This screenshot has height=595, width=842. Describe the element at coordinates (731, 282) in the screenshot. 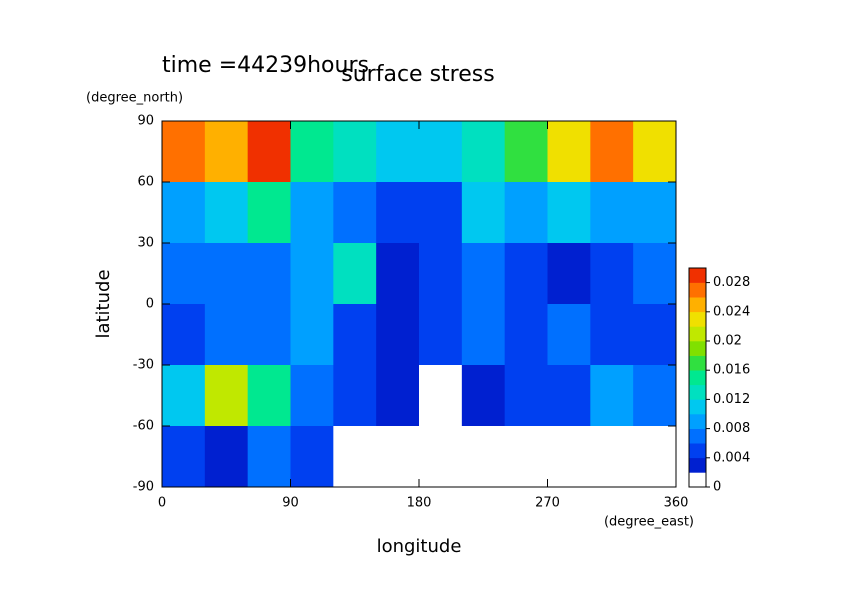

I see `colorbar-tick-label: 0.028` at that location.